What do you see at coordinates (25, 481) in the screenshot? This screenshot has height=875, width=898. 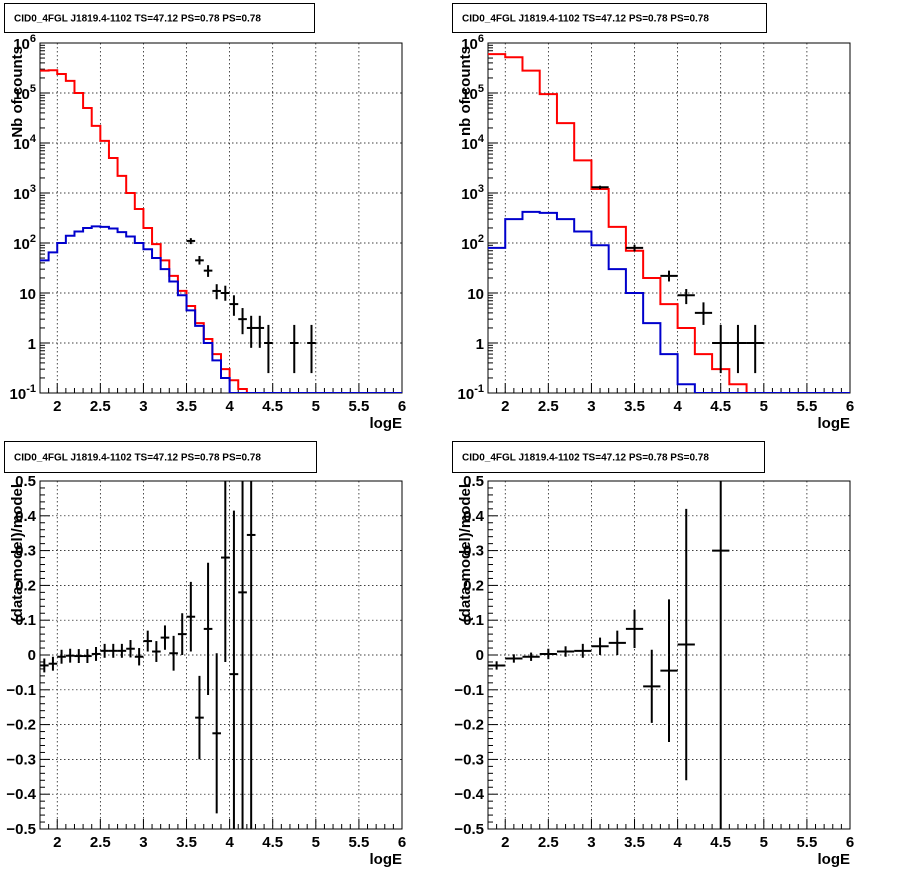 I see `chart3-ytick-label: 0.5` at bounding box center [25, 481].